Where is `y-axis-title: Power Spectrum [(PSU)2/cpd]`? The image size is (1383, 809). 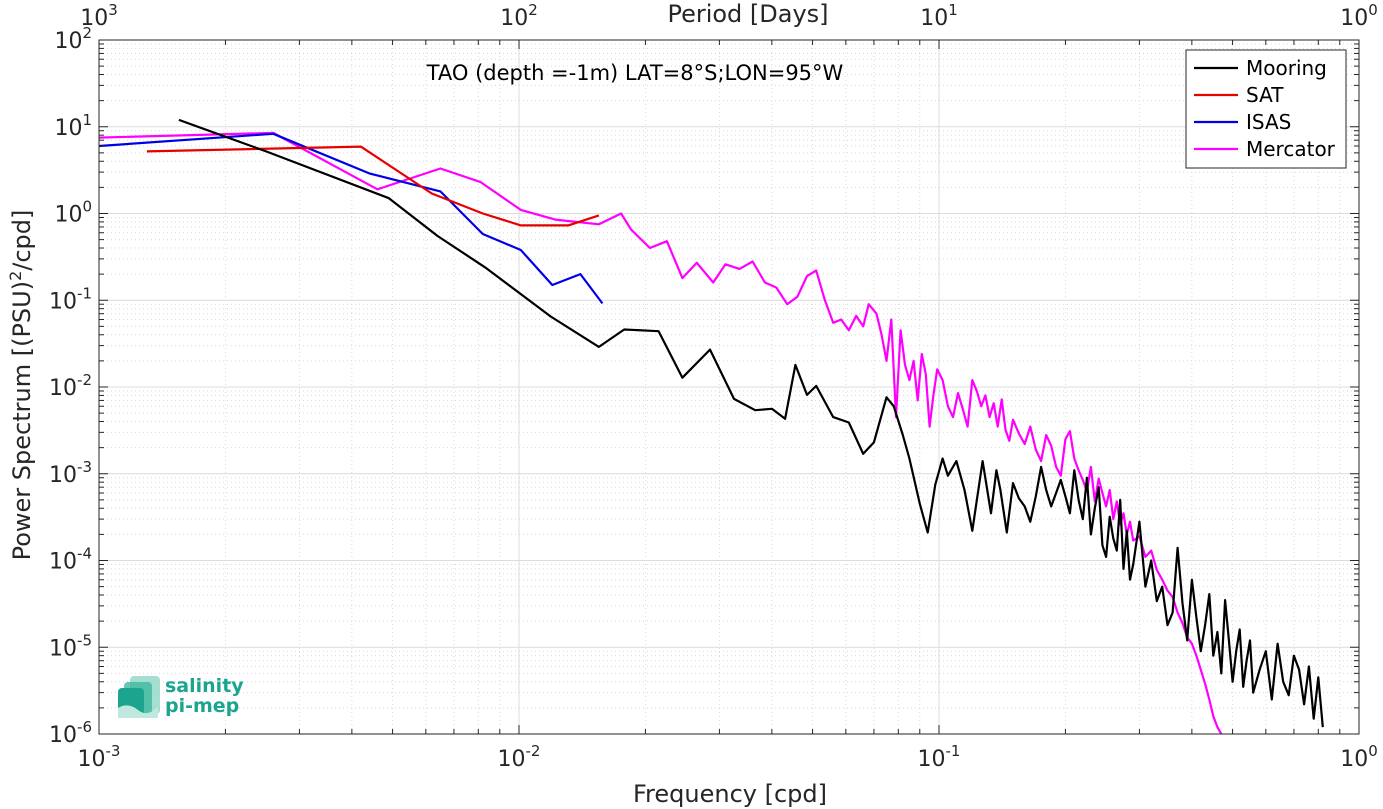
y-axis-title: Power Spectrum [(PSU)2/cpd] is located at coordinates (21, 385).